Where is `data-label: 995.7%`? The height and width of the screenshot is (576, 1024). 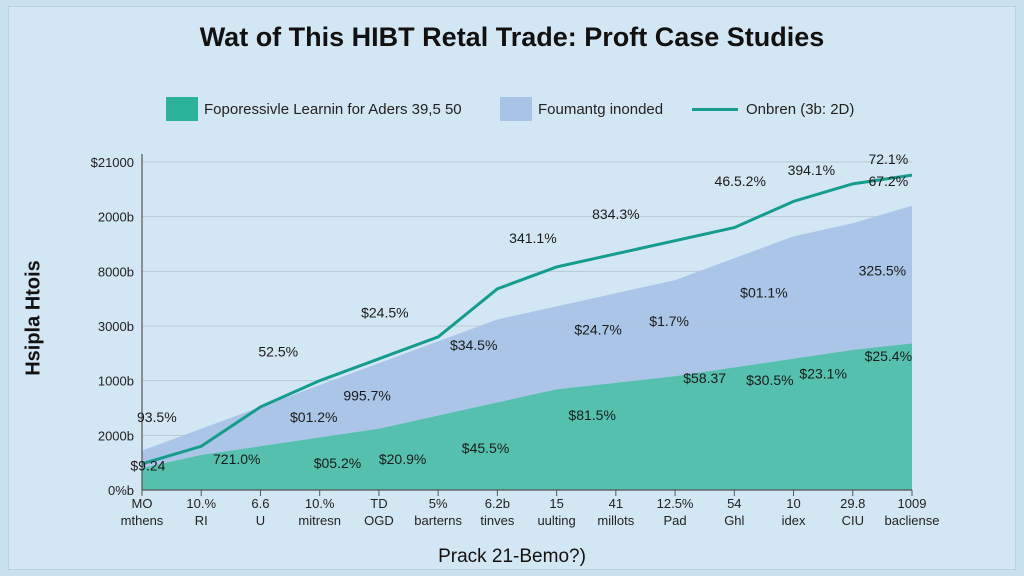
data-label: 995.7% is located at coordinates (366, 395).